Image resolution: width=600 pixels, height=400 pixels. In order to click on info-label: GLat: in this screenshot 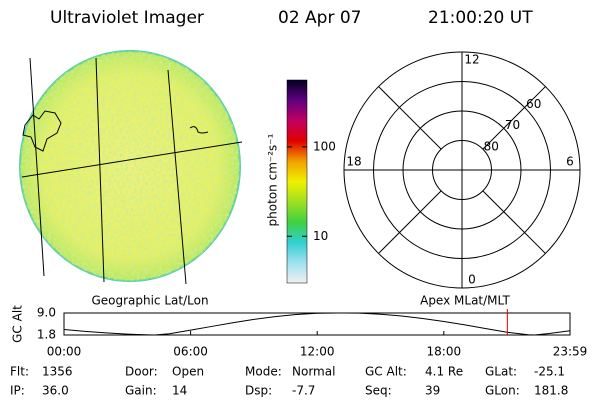, I will do `click(501, 372)`.